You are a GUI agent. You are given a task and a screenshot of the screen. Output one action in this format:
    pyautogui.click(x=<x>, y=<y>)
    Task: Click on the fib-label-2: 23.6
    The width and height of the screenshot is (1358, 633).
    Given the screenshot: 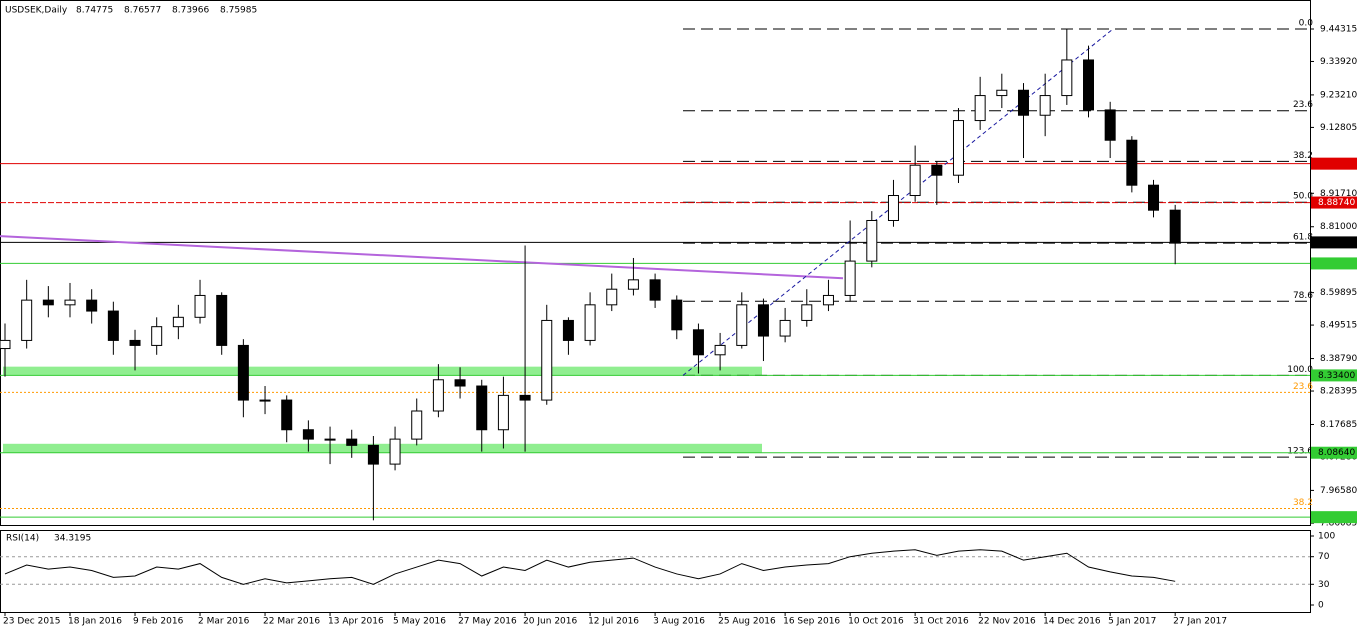 What is the action you would take?
    pyautogui.click(x=1303, y=387)
    